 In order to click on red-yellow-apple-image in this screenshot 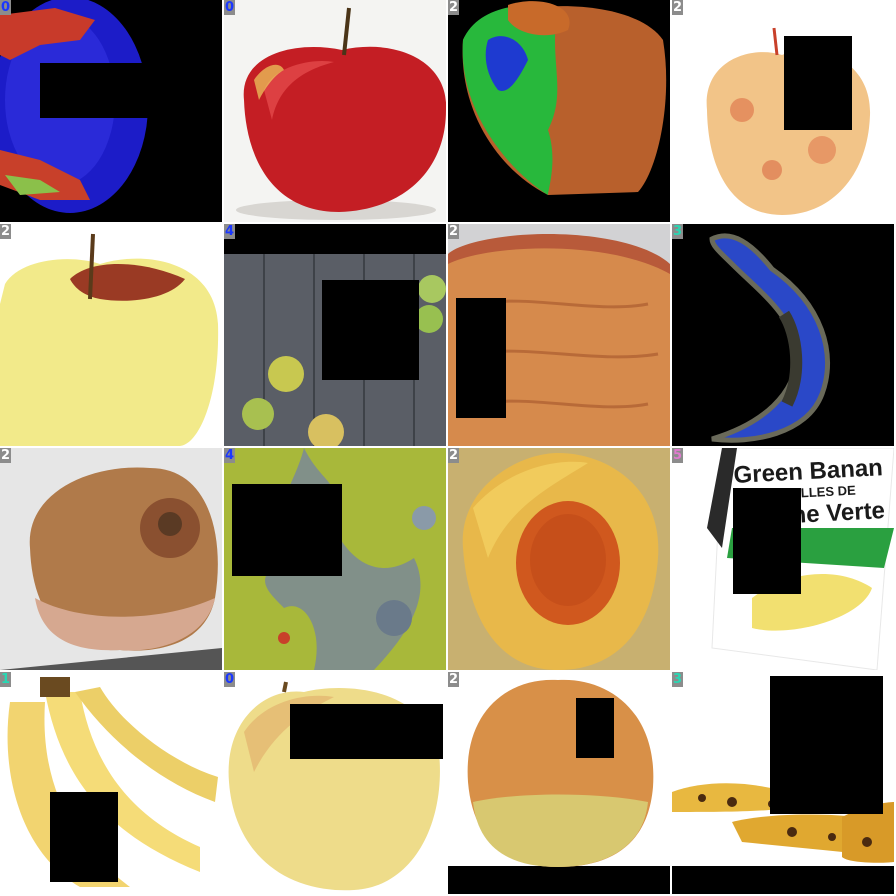, I will do `click(559, 783)`.